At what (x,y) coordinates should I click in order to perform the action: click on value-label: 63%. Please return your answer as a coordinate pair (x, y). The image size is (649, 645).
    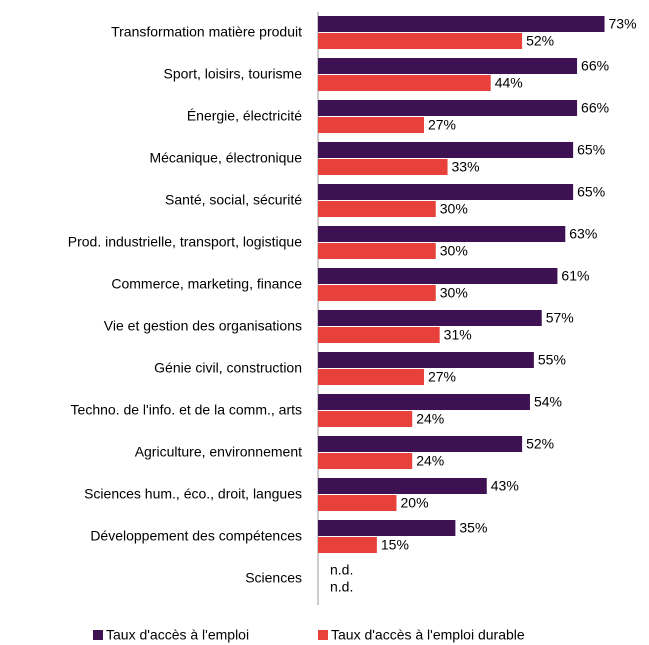
    Looking at the image, I should click on (583, 234).